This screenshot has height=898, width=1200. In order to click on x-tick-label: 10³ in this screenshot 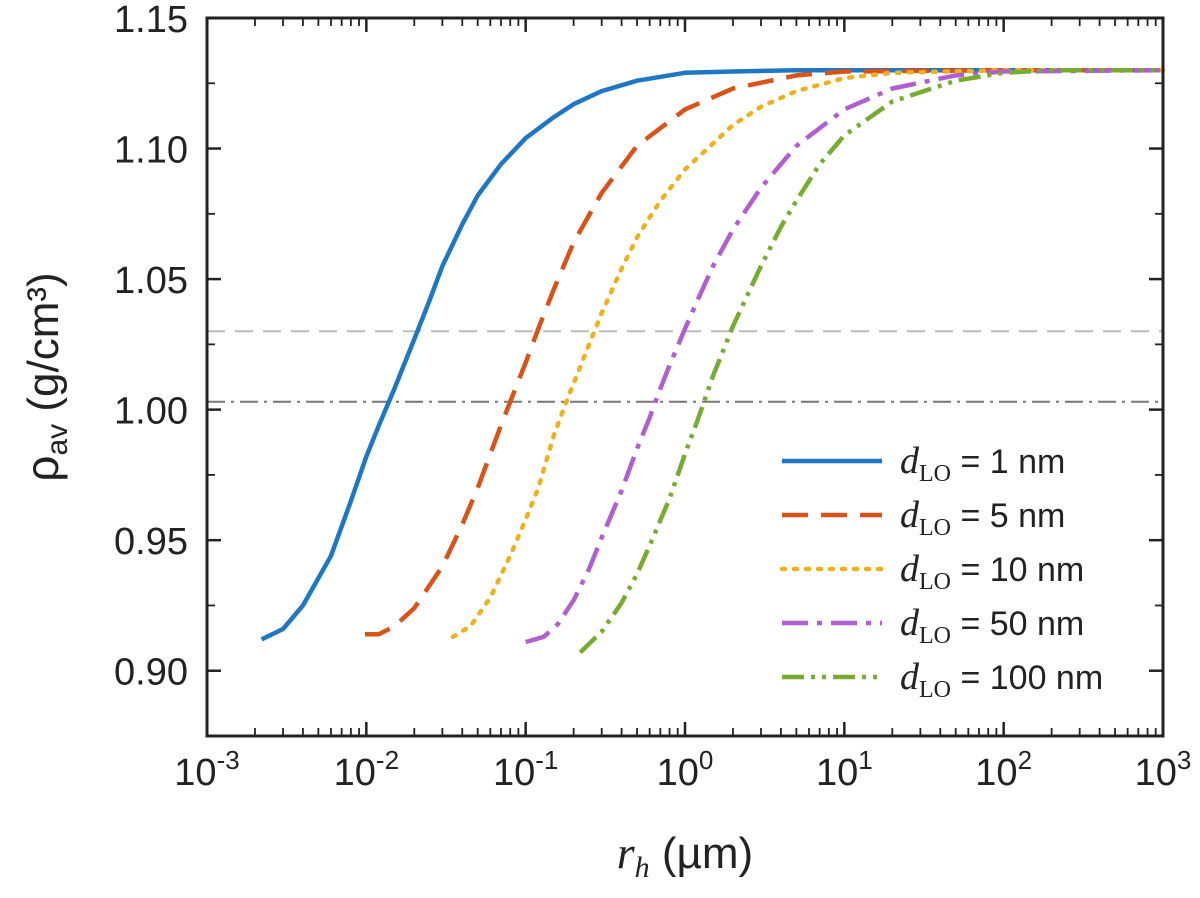, I will do `click(1163, 769)`.